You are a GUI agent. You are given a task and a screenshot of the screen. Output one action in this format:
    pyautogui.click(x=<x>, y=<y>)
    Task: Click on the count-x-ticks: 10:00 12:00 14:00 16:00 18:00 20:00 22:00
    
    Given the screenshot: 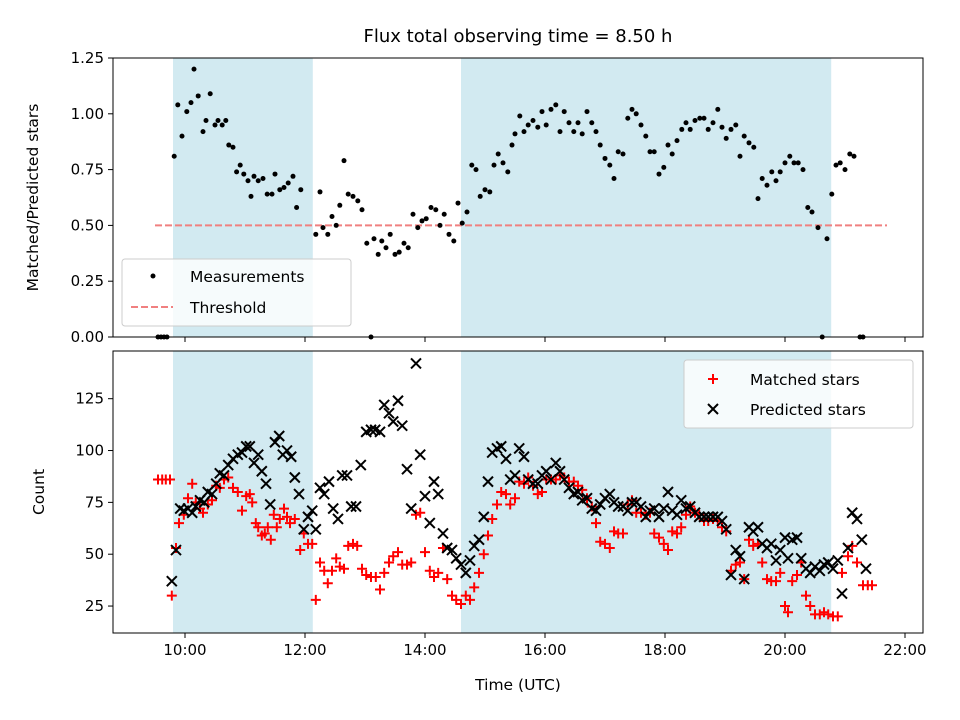 What is the action you would take?
    pyautogui.click(x=545, y=646)
    